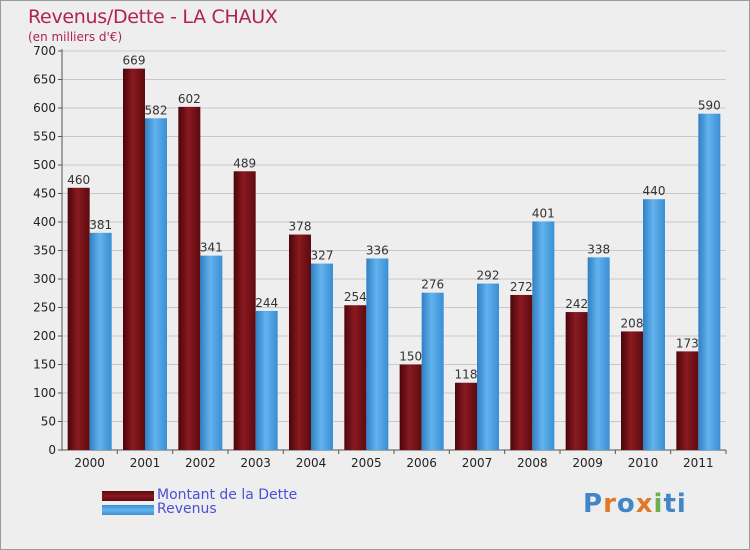  Describe the element at coordinates (44, 336) in the screenshot. I see `y-tick-label: 200` at that location.